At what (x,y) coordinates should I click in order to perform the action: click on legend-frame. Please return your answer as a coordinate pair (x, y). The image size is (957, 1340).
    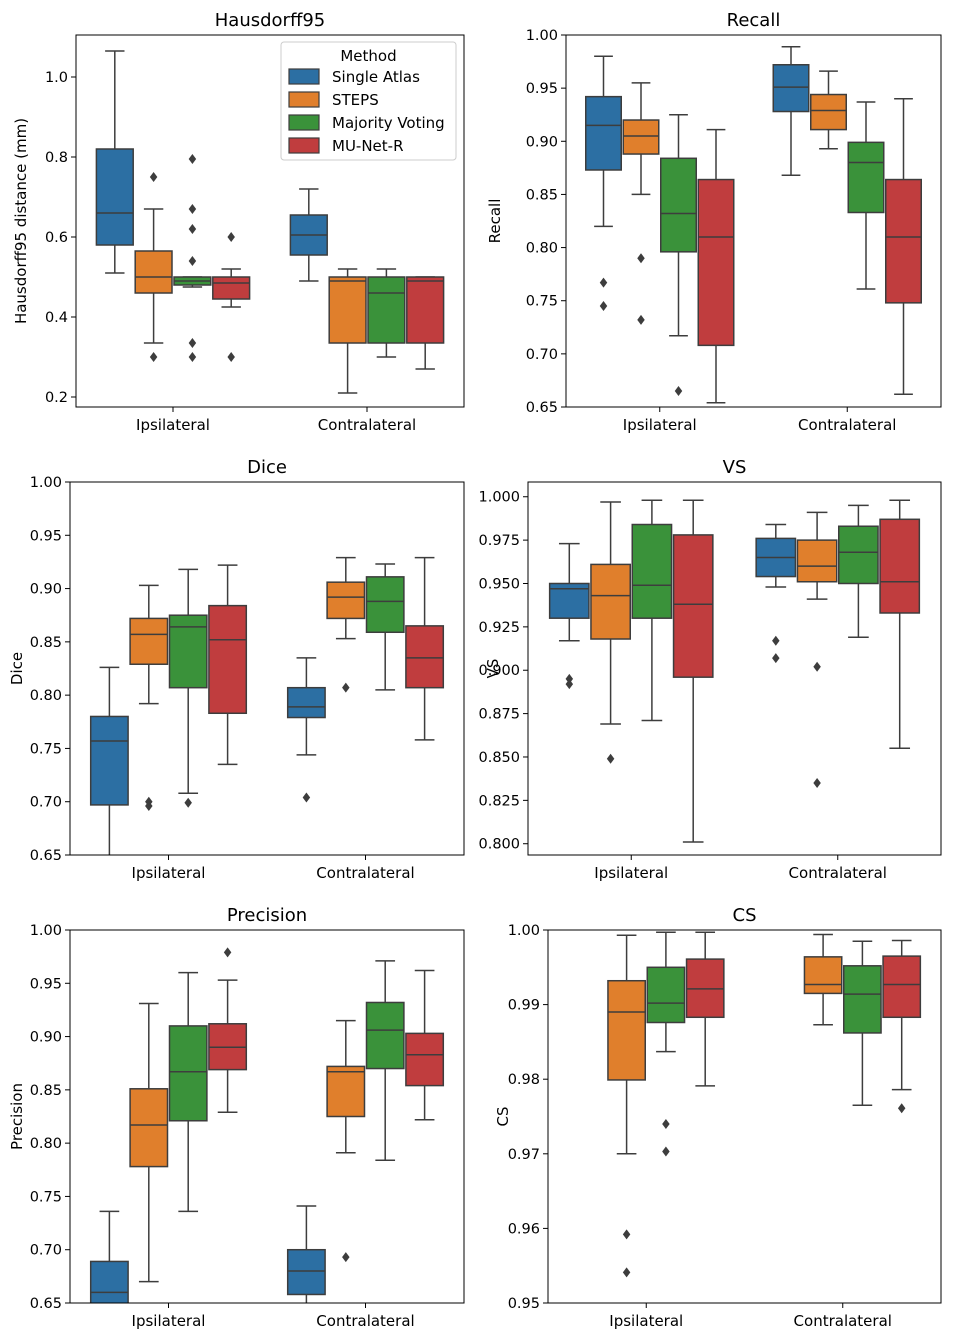
    Looking at the image, I should click on (368, 101).